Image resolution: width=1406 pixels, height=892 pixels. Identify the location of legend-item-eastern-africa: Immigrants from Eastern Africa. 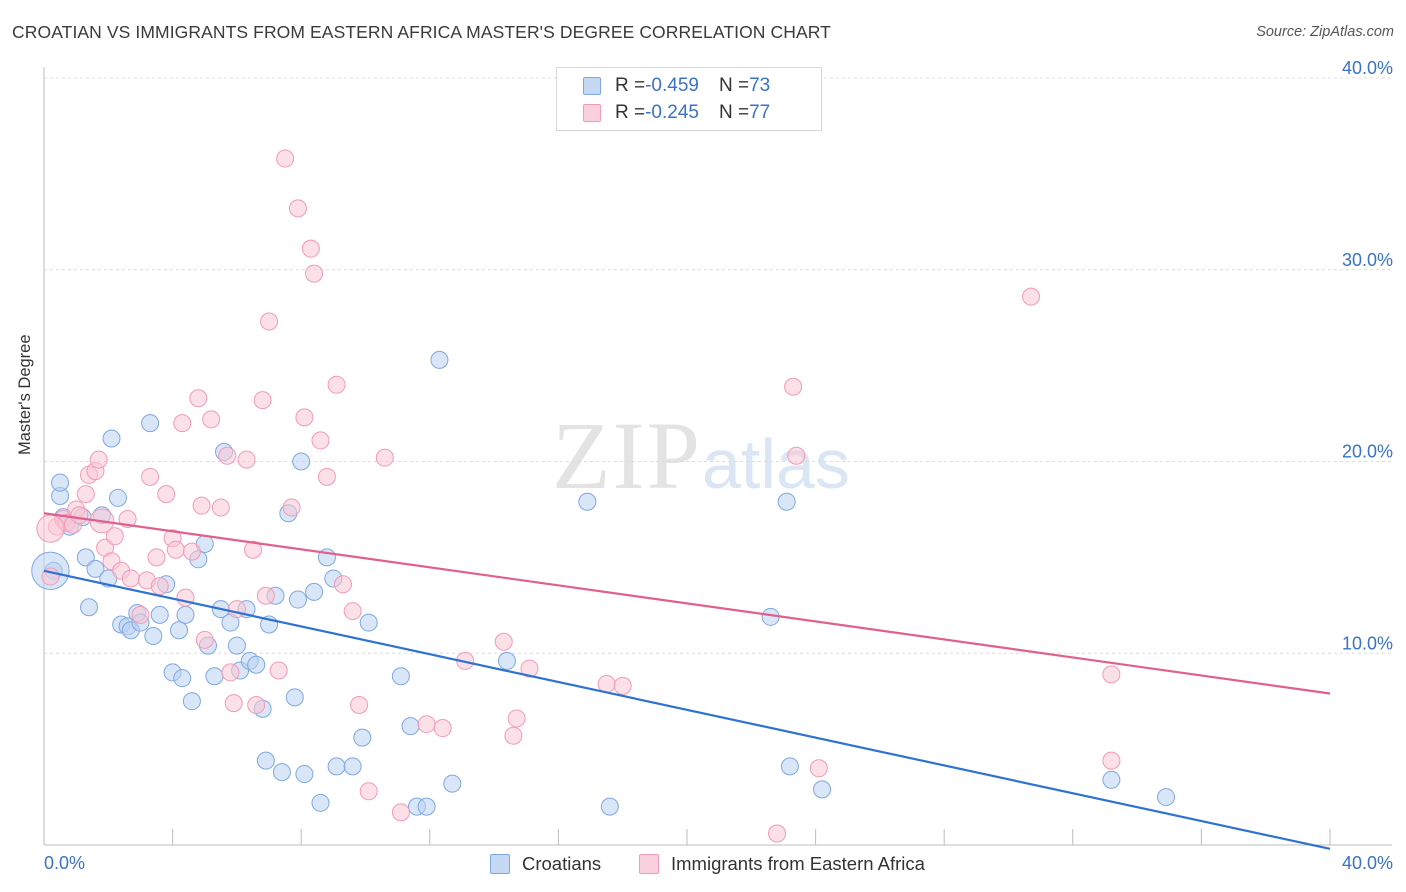
(782, 864).